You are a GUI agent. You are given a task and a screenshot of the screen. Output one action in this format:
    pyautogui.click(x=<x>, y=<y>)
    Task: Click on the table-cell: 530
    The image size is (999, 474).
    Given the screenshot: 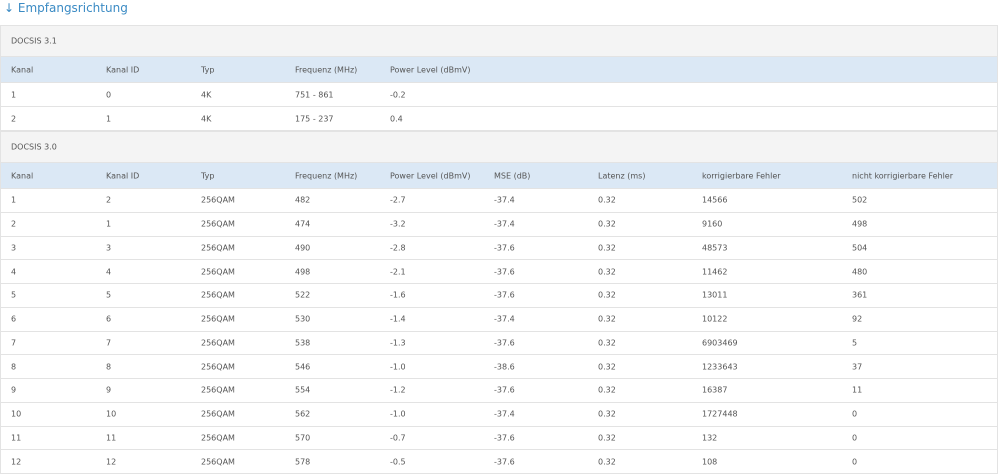 What is the action you would take?
    pyautogui.click(x=303, y=319)
    